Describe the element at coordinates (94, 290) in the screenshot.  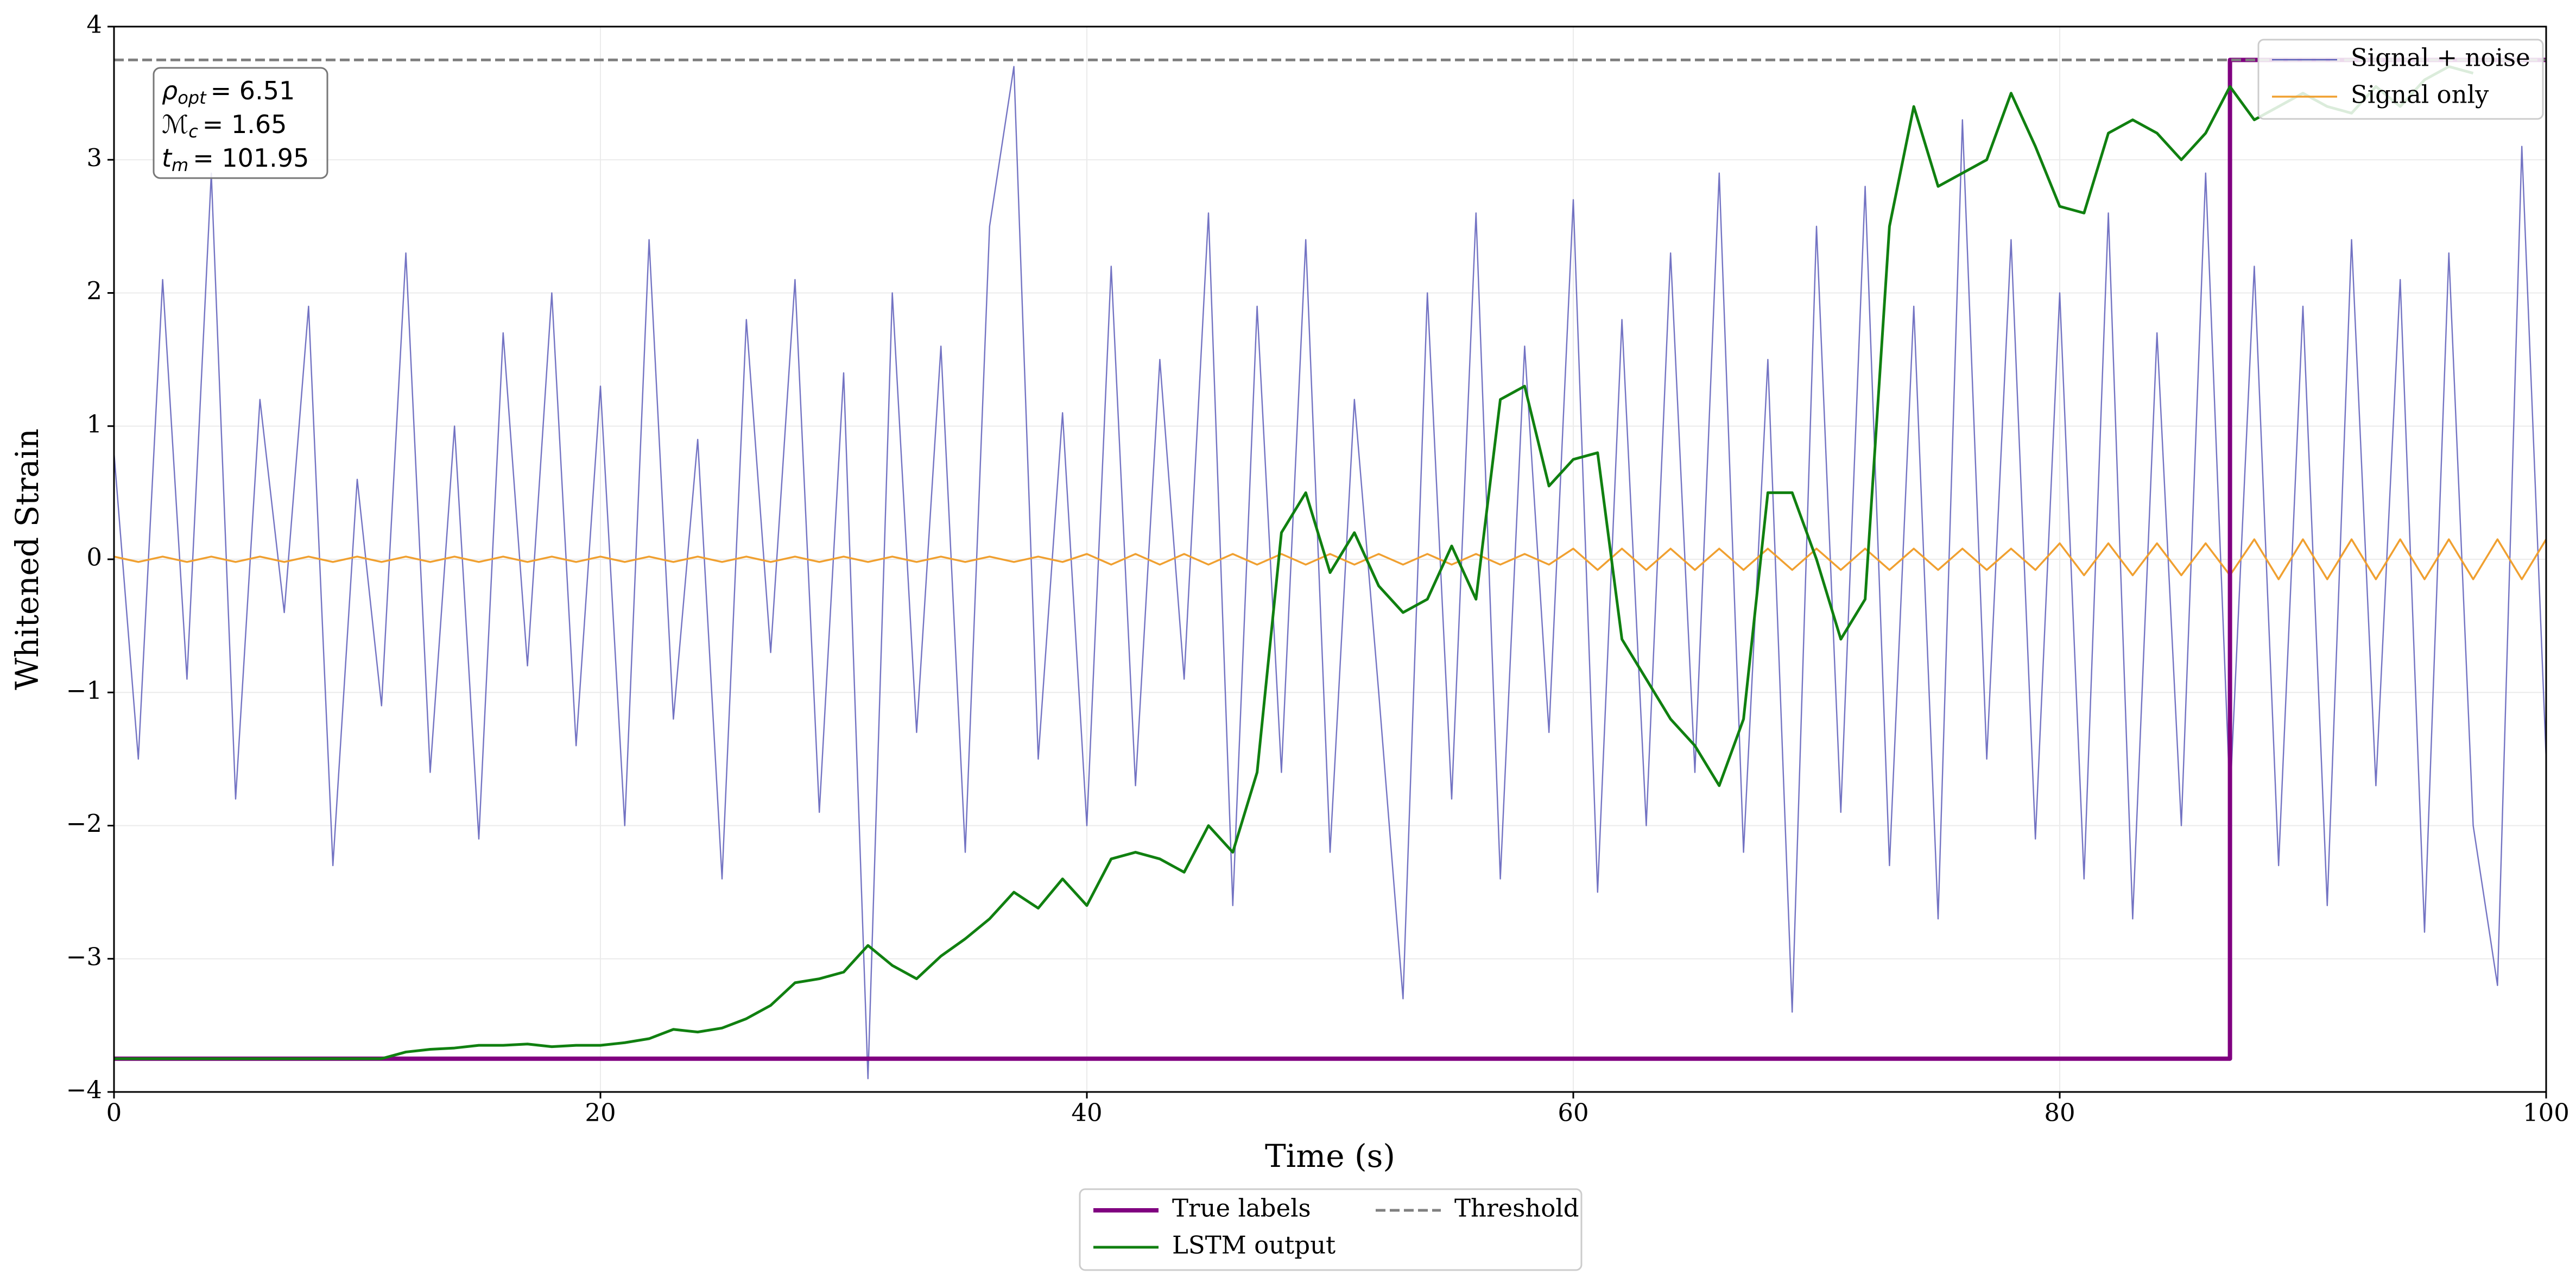
I see `y-tick-label: 2` at that location.